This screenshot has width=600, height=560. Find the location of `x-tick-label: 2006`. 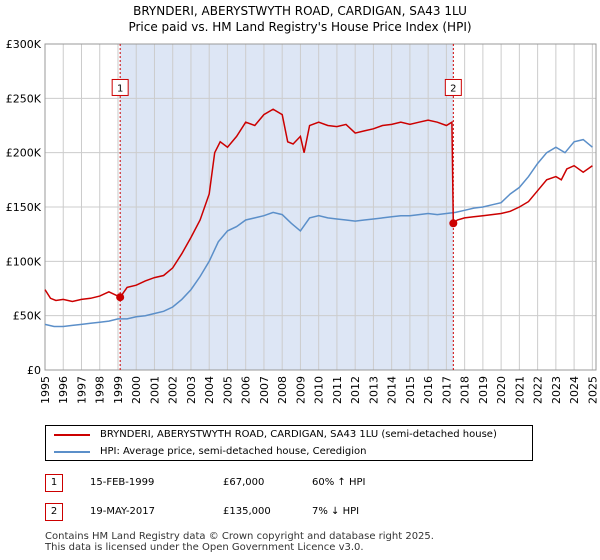

x-tick-label: 2006 is located at coordinates (246, 390).